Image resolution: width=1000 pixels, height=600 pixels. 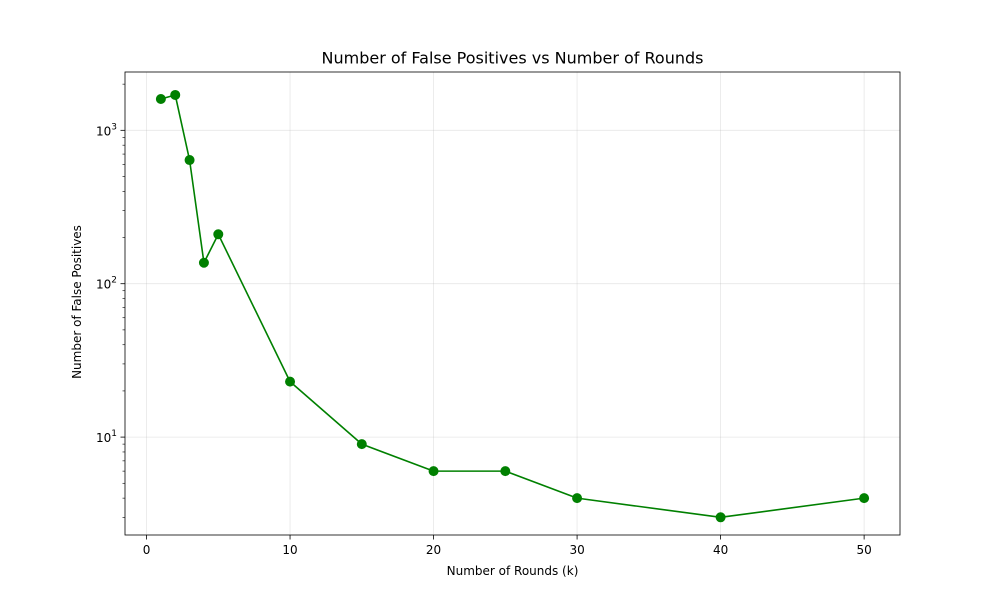 What do you see at coordinates (720, 550) in the screenshot?
I see `x-tick-label: 40` at bounding box center [720, 550].